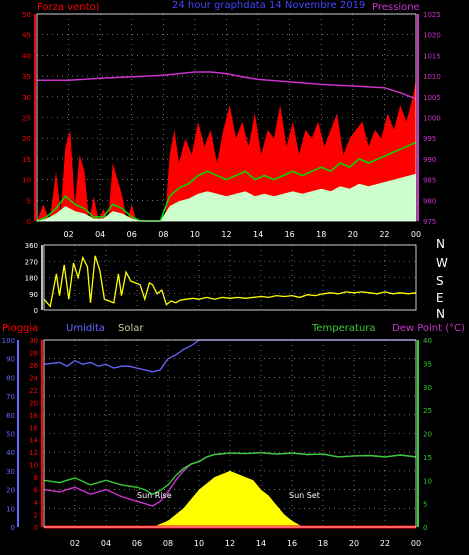 This screenshot has height=555, width=469. I want to click on rain-tick-label: 100, so click(8, 341).